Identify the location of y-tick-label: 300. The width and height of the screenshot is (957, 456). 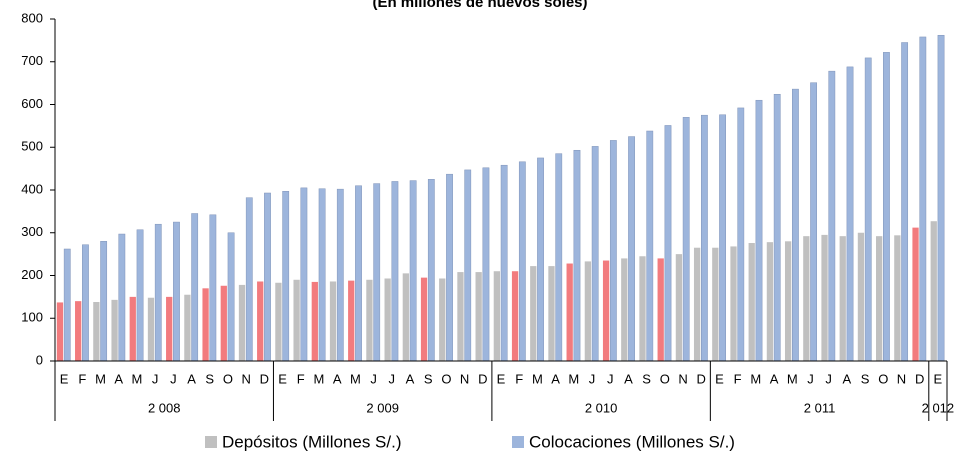
(32, 231).